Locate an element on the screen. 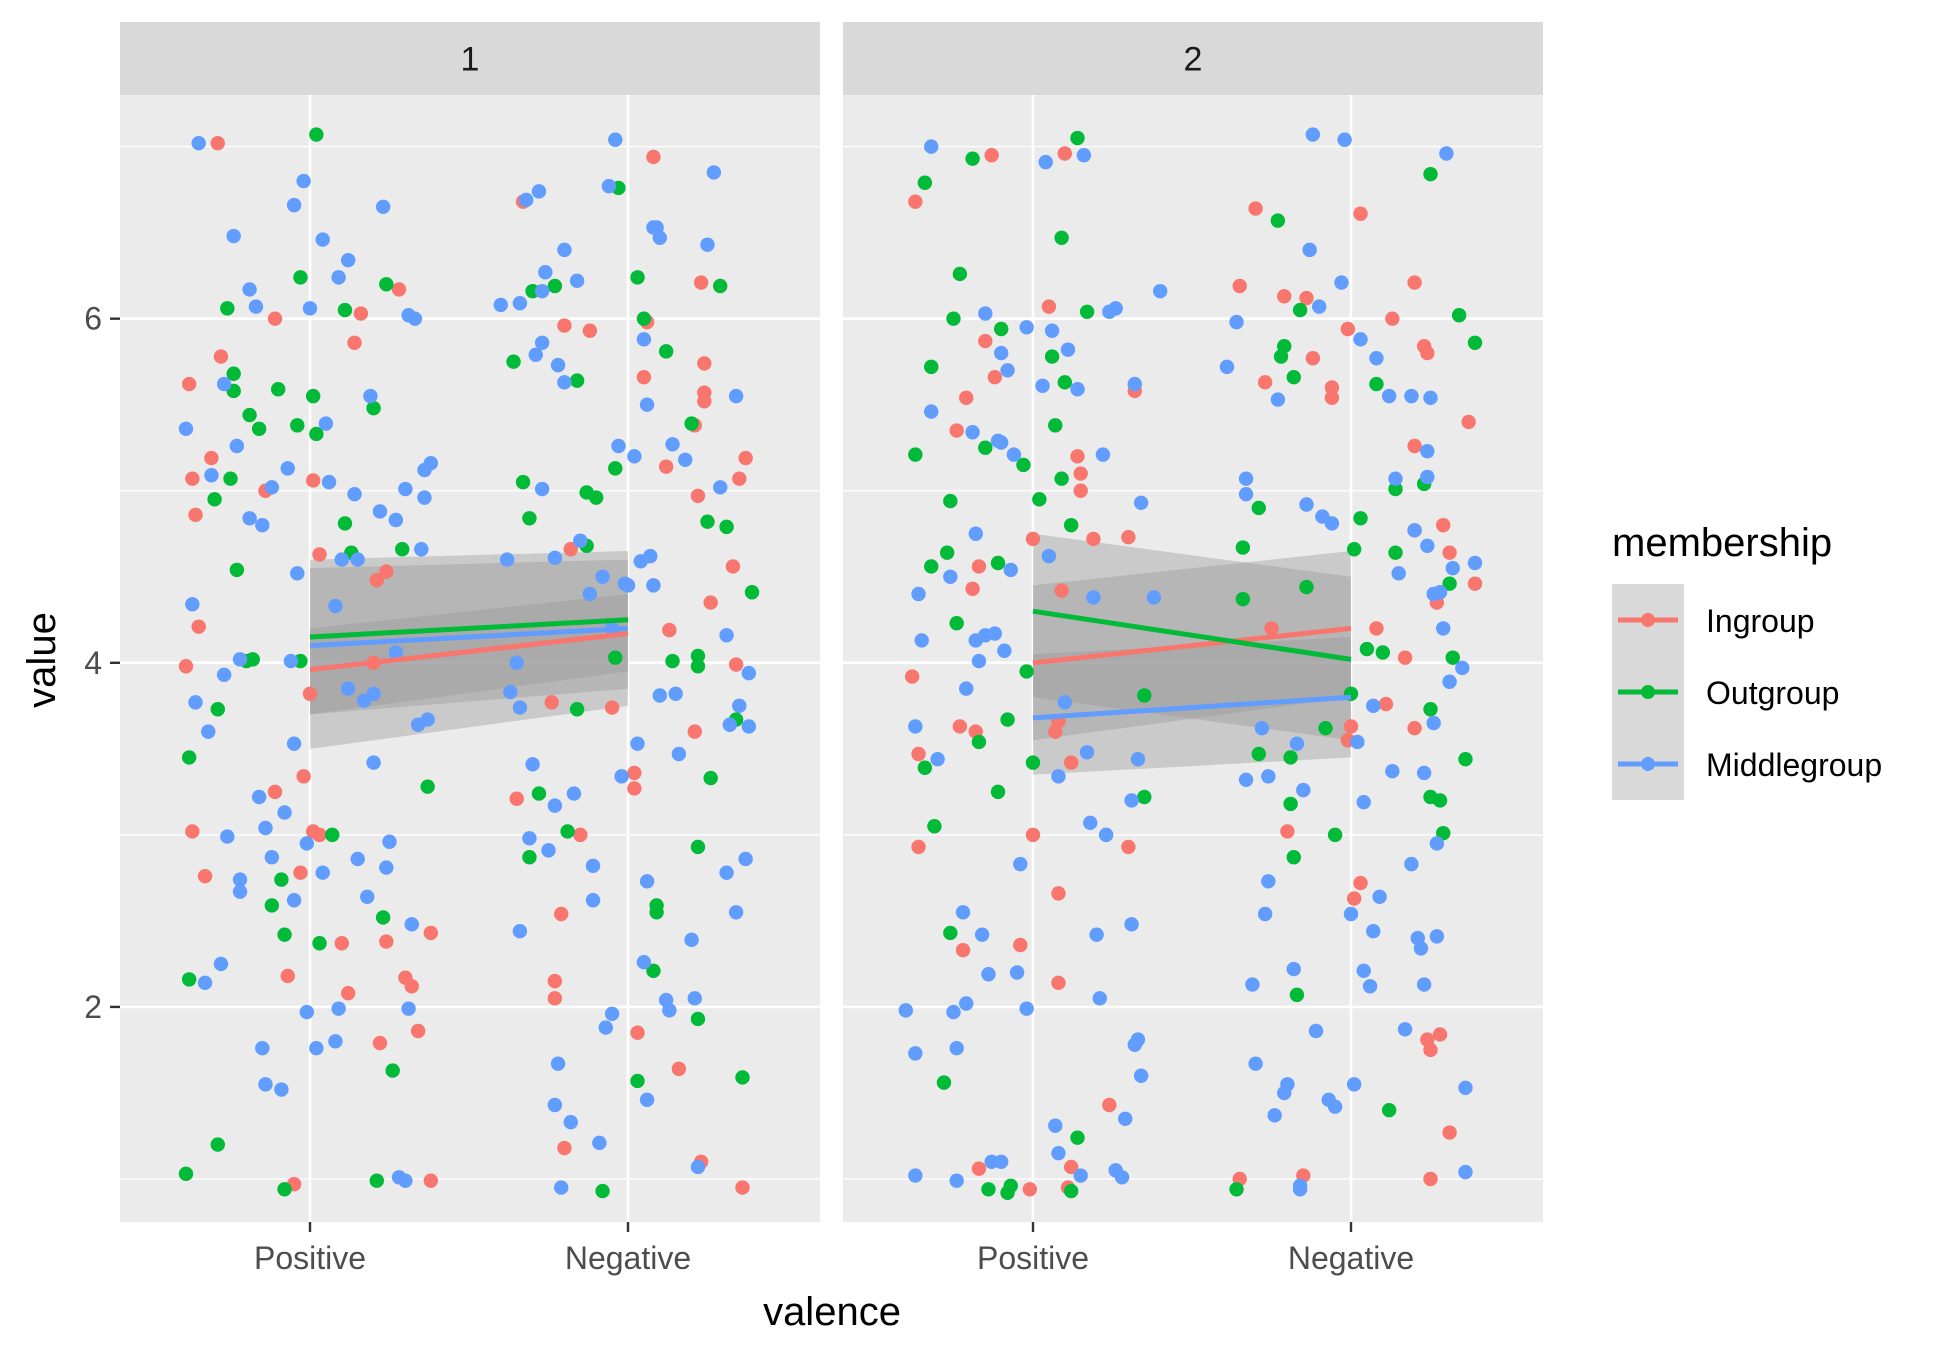  fit-line-outgroup is located at coordinates (469, 628).